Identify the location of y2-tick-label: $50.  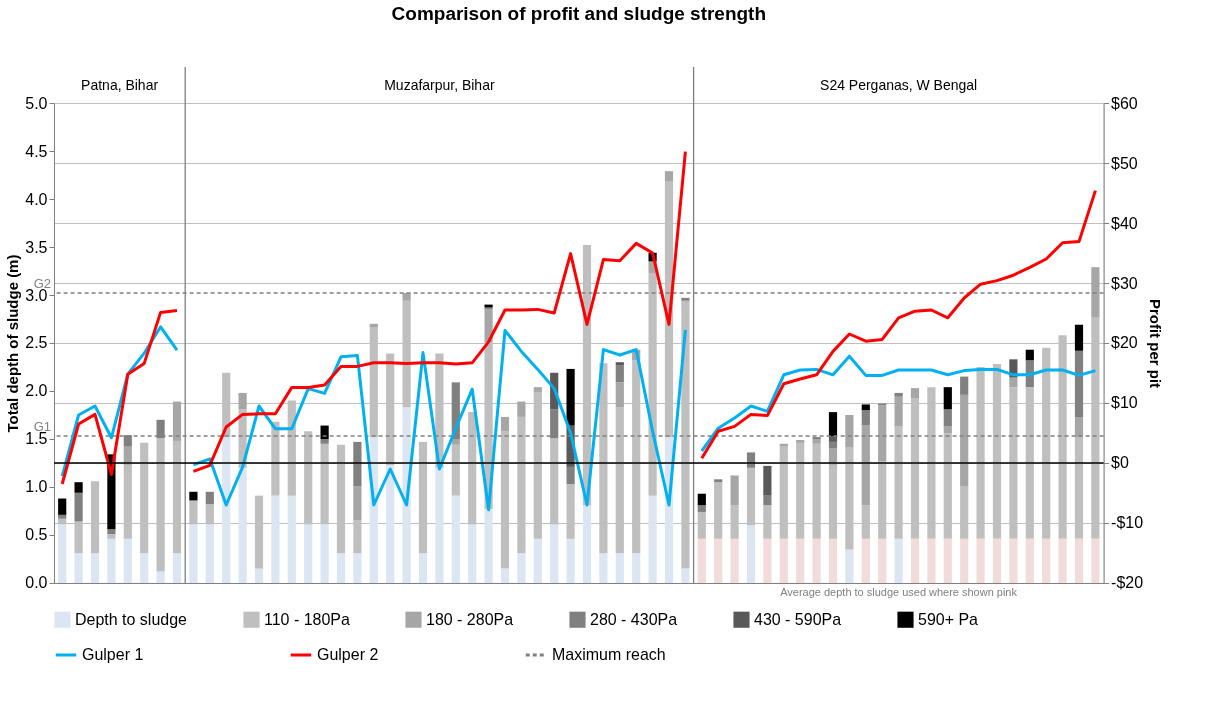
(1124, 163).